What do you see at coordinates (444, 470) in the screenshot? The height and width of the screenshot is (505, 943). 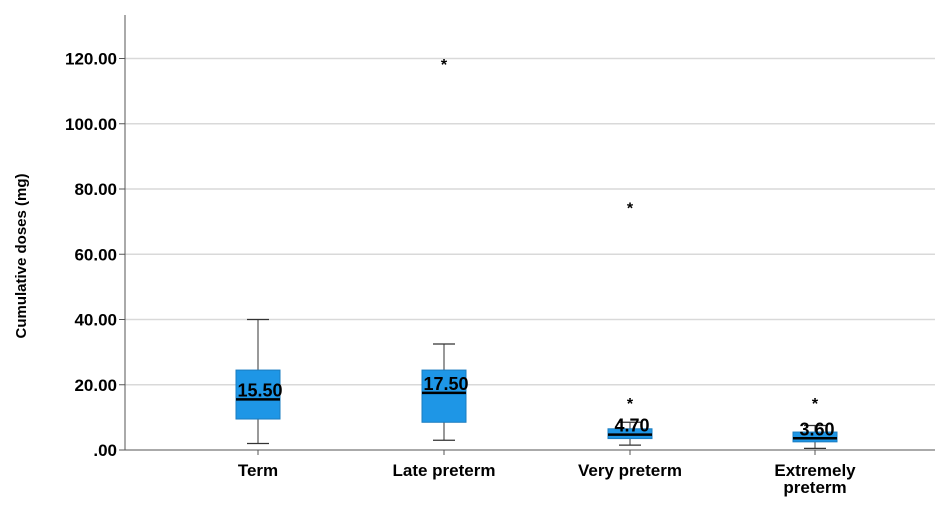 I see `x-tick-label: Late preterm` at bounding box center [444, 470].